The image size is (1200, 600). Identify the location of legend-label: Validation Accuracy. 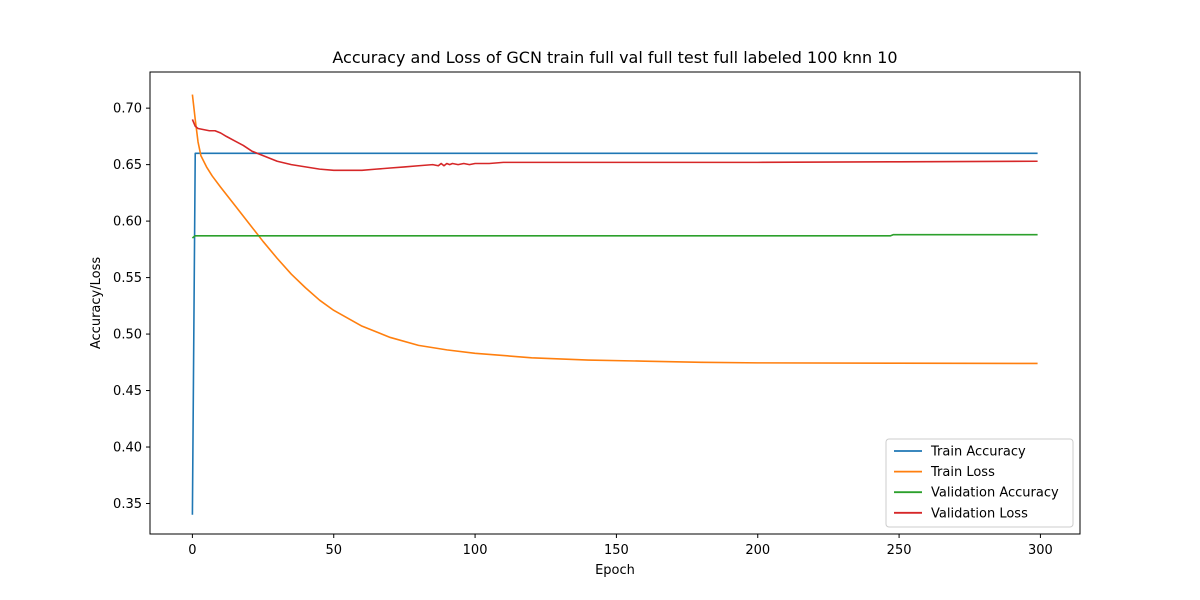
(995, 493).